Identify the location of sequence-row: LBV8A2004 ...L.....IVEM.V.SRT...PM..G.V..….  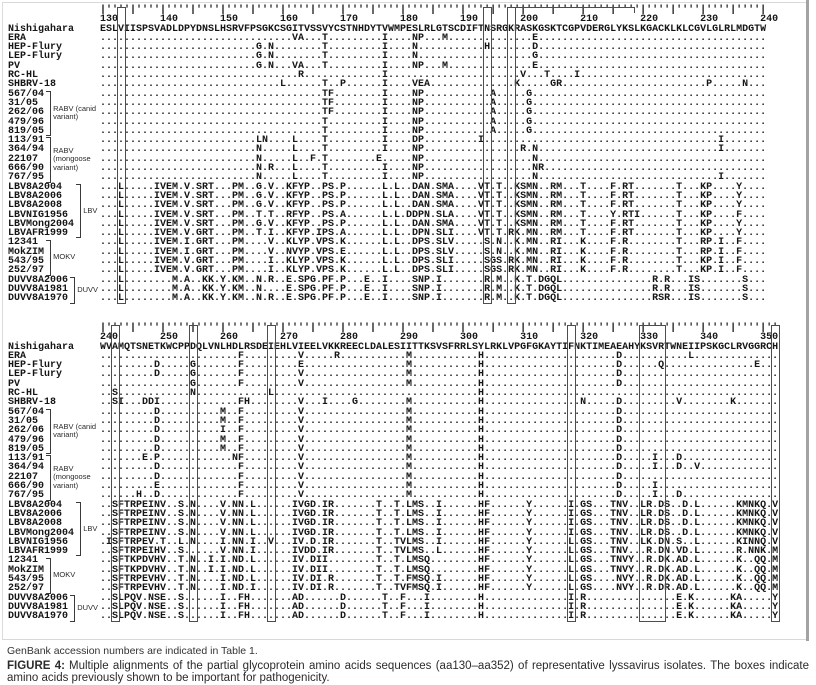
(412, 187).